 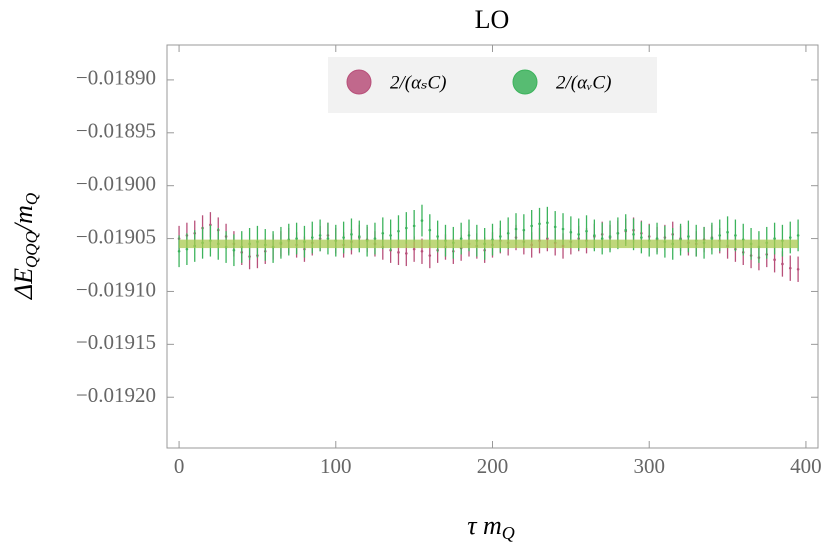 What do you see at coordinates (583, 82) in the screenshot?
I see `legend-label: 2/(αᵥC)` at bounding box center [583, 82].